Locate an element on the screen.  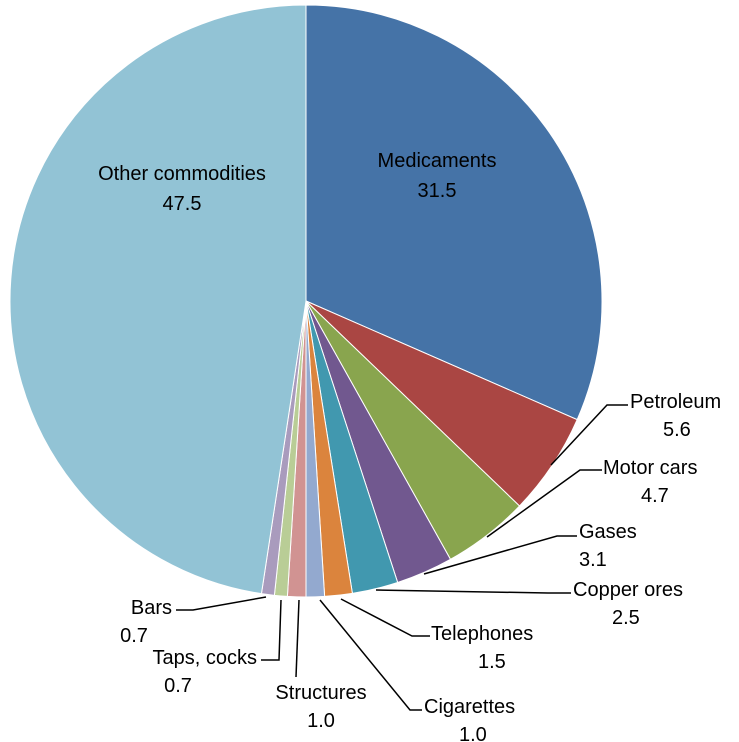
leader-line-copper-ores is located at coordinates (473, 591).